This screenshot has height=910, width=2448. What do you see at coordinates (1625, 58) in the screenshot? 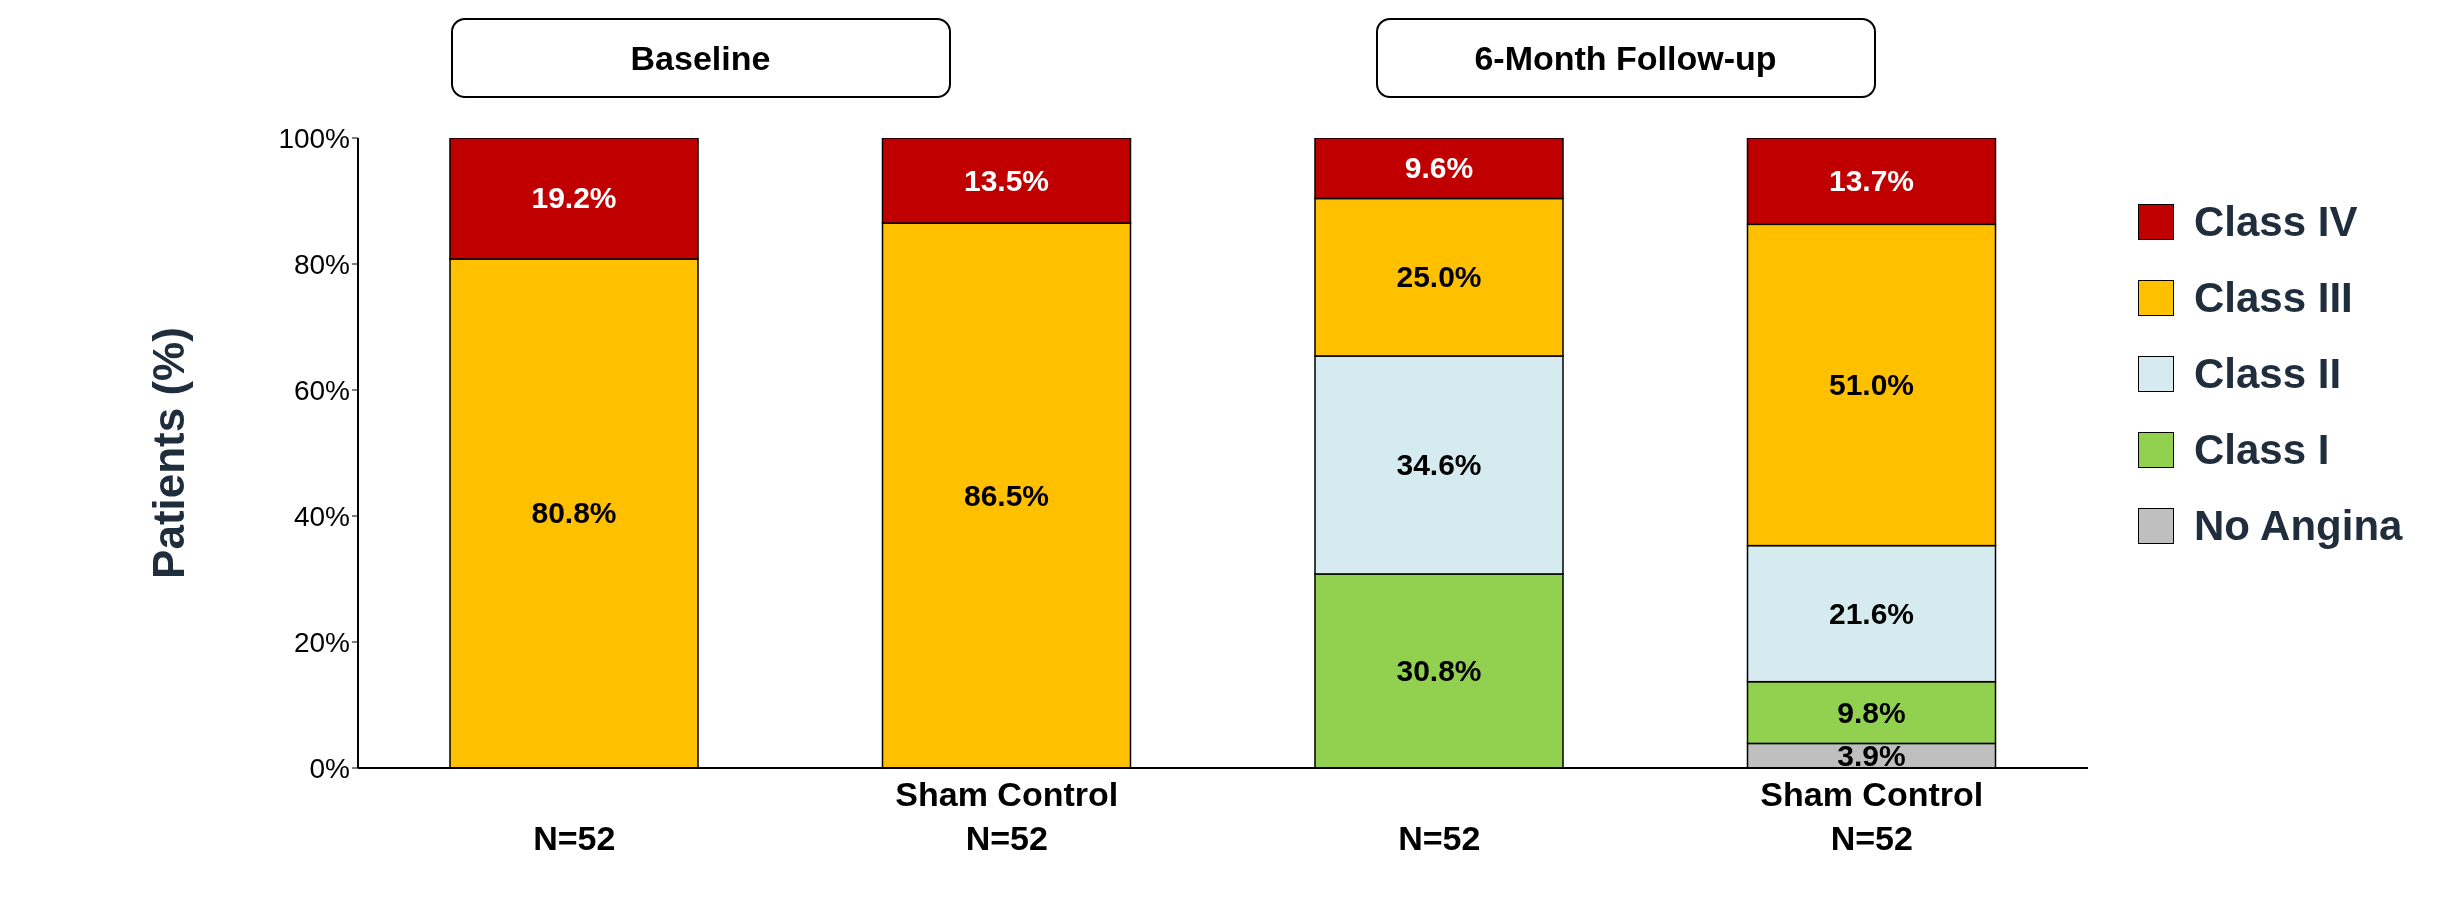
I see `text: 6-Month Follow-up` at bounding box center [1625, 58].